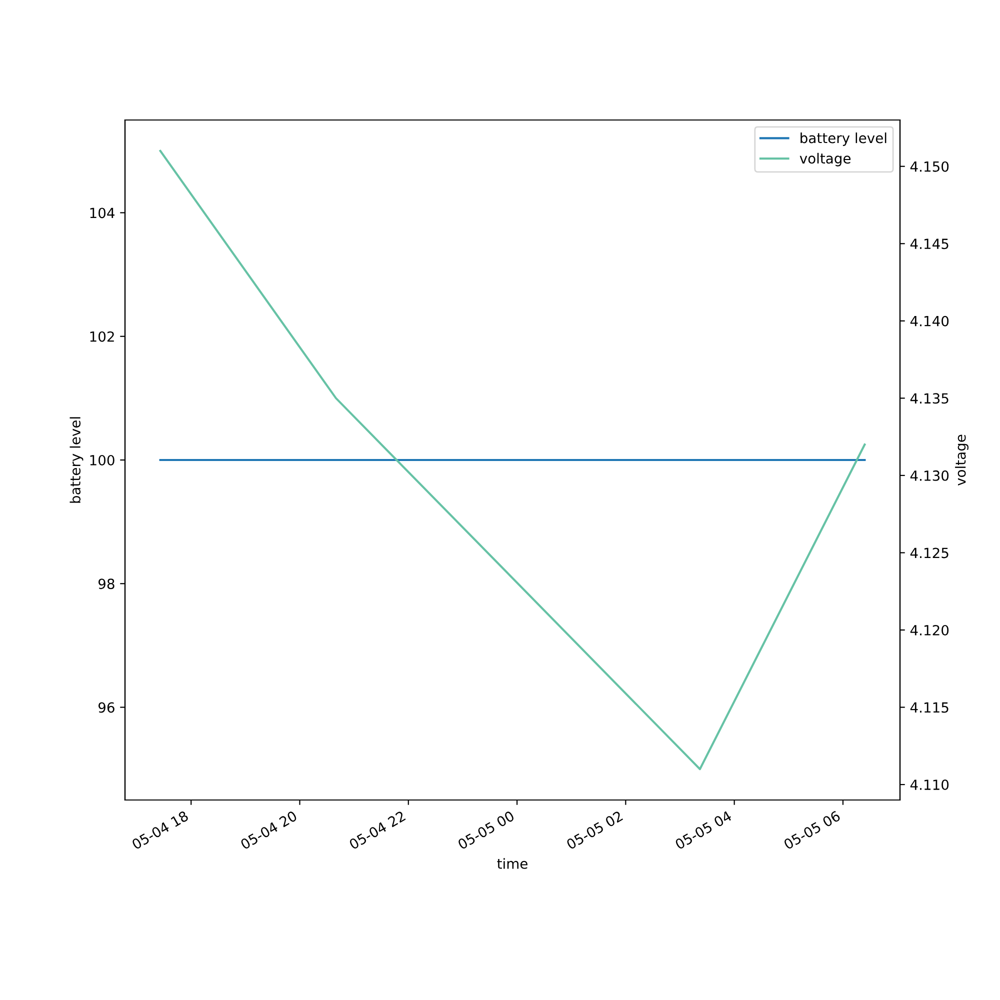  I want to click on y2-tick-label: 4.130, so click(929, 475).